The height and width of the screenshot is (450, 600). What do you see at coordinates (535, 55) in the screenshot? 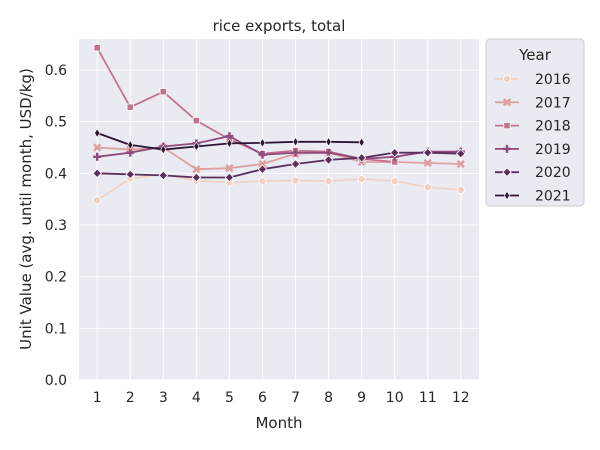
I see `legend-title: Year` at bounding box center [535, 55].